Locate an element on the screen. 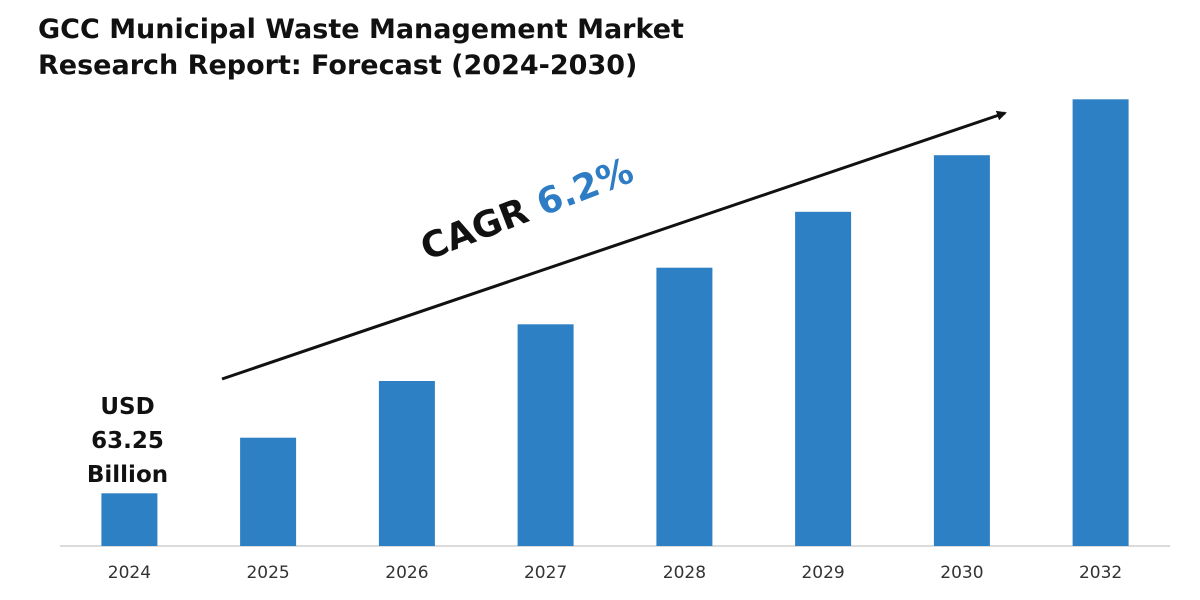 This screenshot has width=1200, height=600. bar-2026 is located at coordinates (406, 463).